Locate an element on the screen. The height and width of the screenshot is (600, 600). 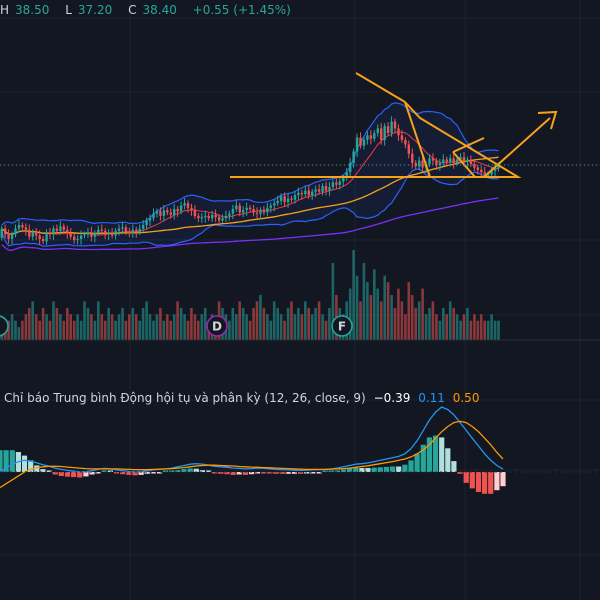
financials-marker is located at coordinates (342, 326).